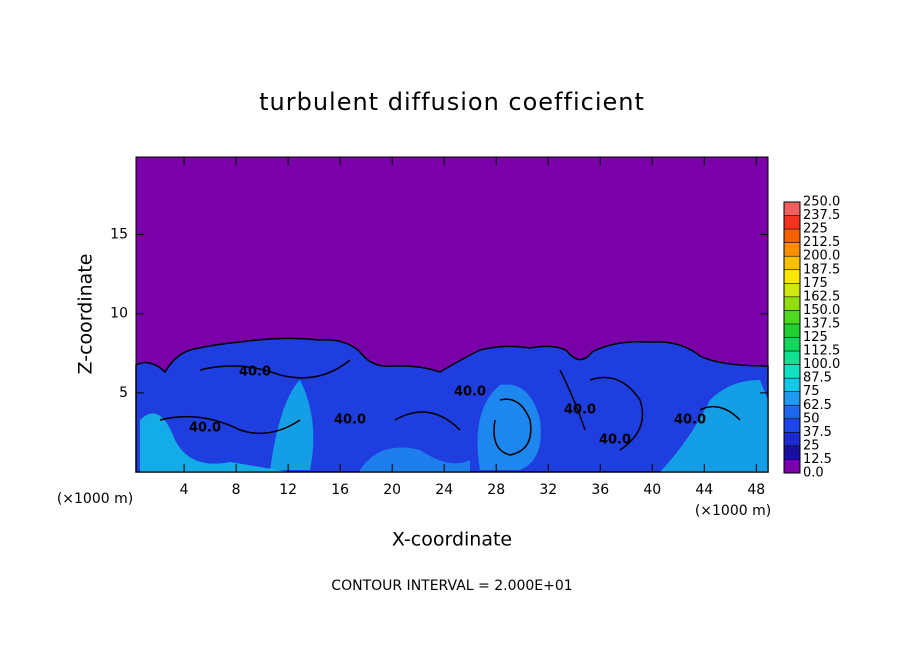 This screenshot has height=654, width=904. What do you see at coordinates (821, 215) in the screenshot?
I see `colorbar-label: 237.5` at bounding box center [821, 215].